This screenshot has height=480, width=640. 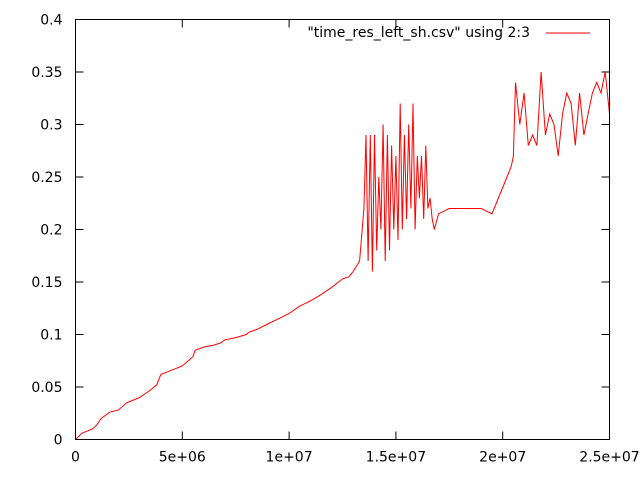 What do you see at coordinates (289, 458) in the screenshot?
I see `x-tick-label: 1e+07` at bounding box center [289, 458].